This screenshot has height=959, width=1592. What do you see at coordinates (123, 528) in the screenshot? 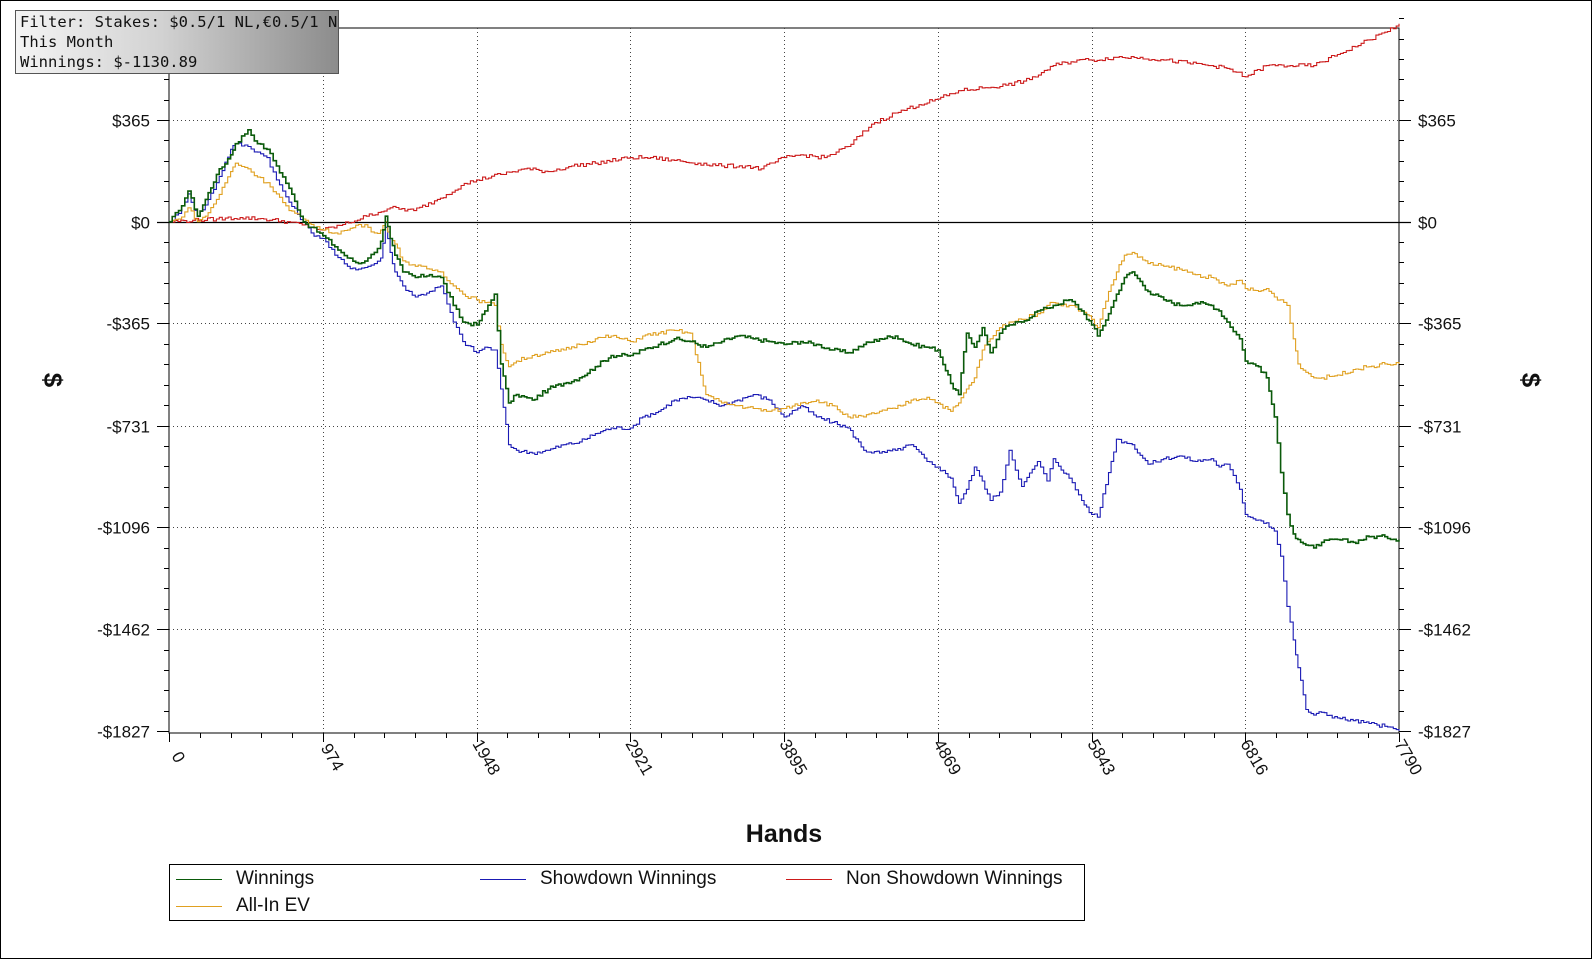
I see `y-tick-label-left: -$1096` at bounding box center [123, 528].